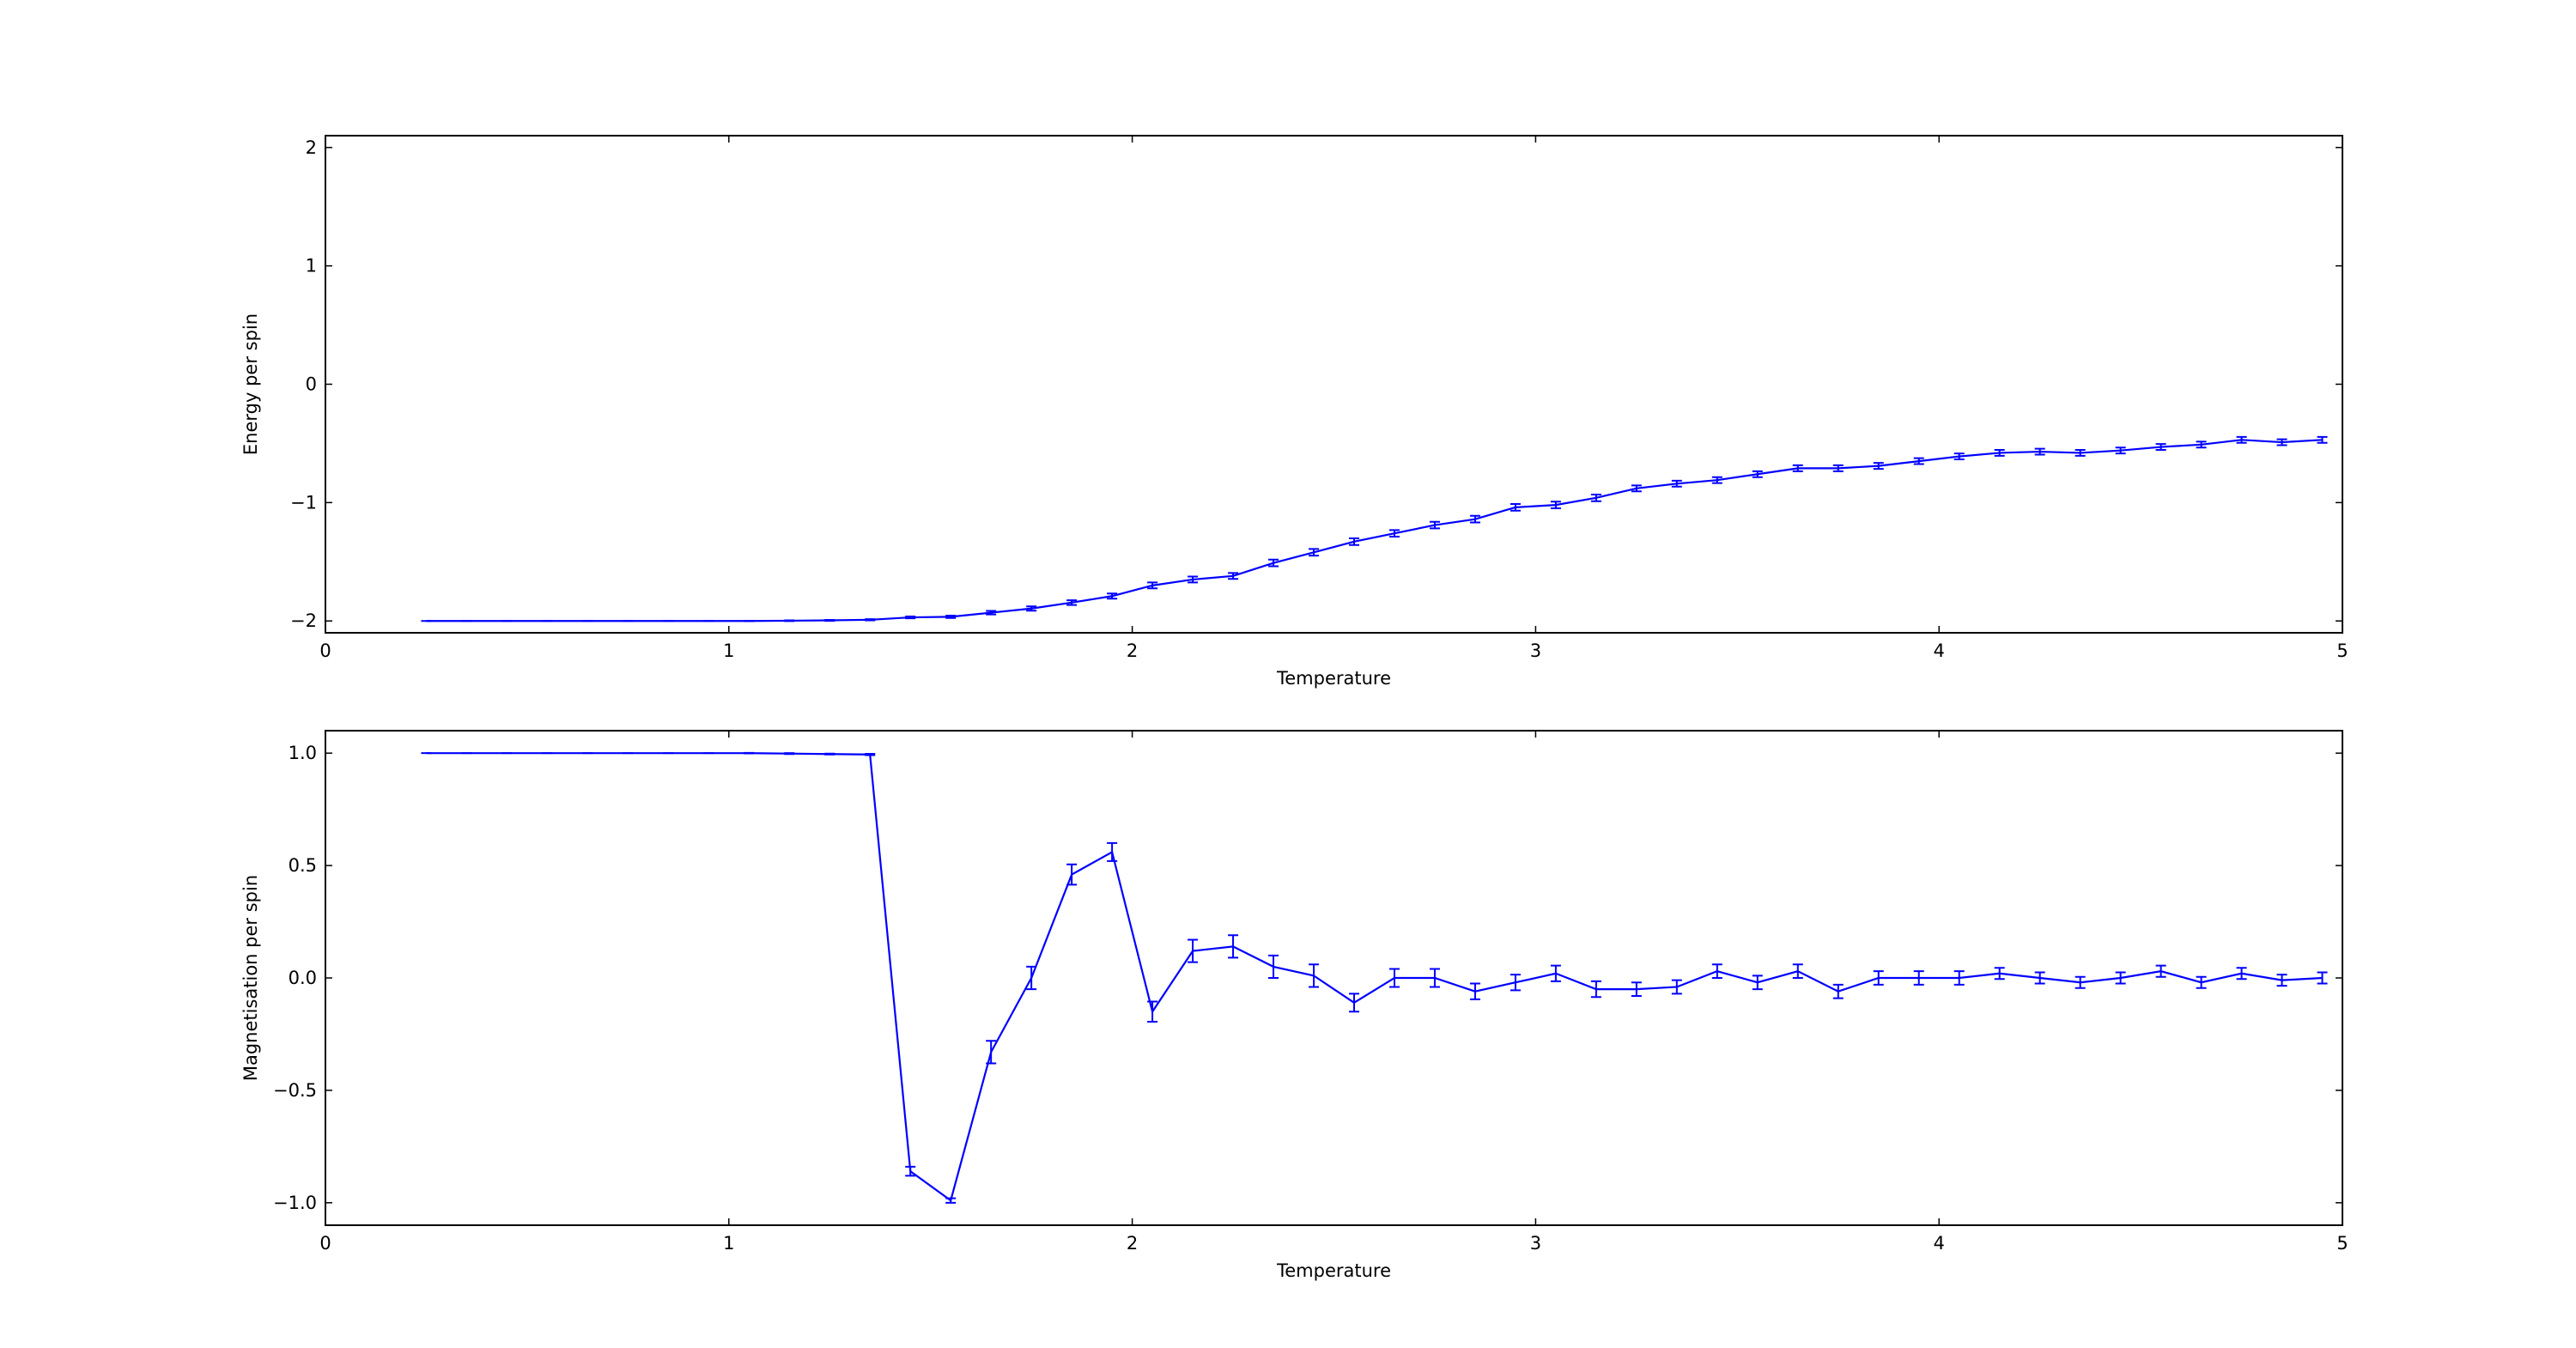 The width and height of the screenshot is (2576, 1348). I want to click on y-tick-label: −2, so click(303, 620).